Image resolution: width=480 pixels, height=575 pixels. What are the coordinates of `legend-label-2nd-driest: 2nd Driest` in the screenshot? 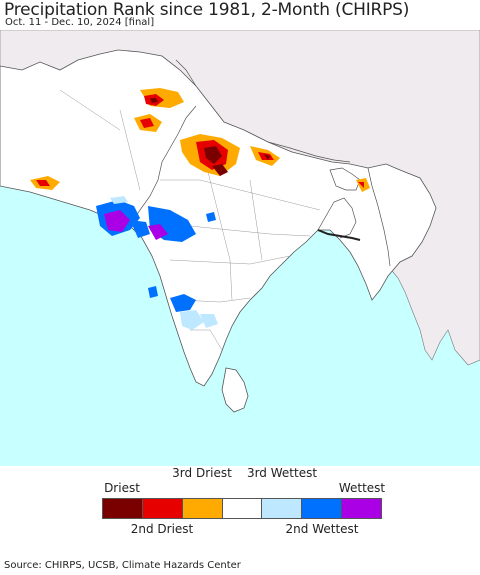 It's located at (162, 529).